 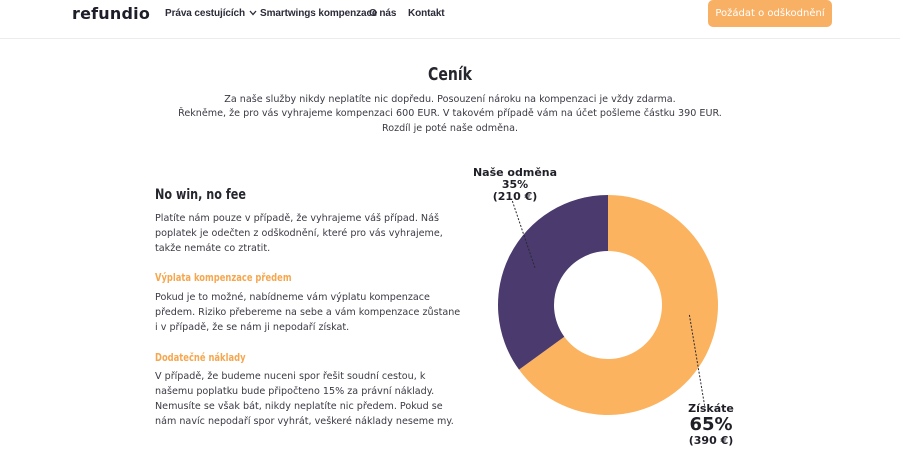 What do you see at coordinates (426, 13) in the screenshot?
I see `nav-item-contact: Kontakt` at bounding box center [426, 13].